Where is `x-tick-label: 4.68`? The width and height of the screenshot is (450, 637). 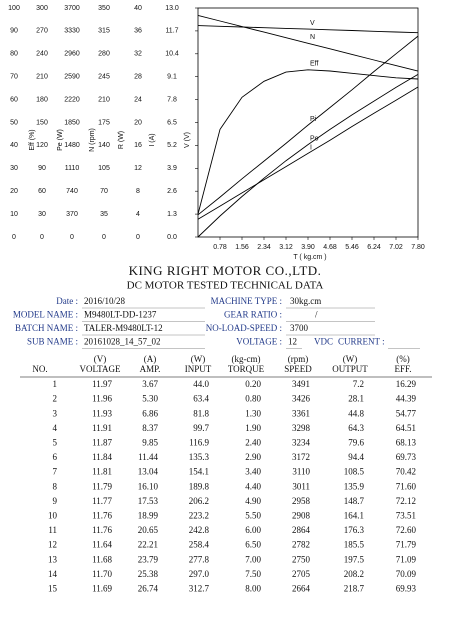
x-tick-label: 4.68 is located at coordinates (330, 247).